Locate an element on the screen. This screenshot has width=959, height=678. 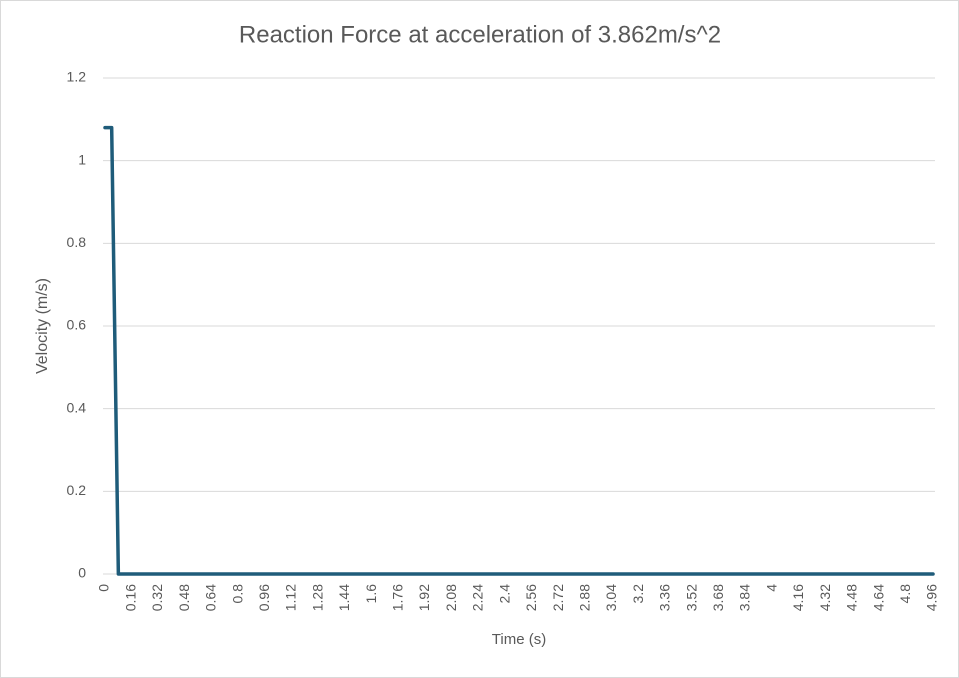
x-tick-label: 1.12 is located at coordinates (291, 597).